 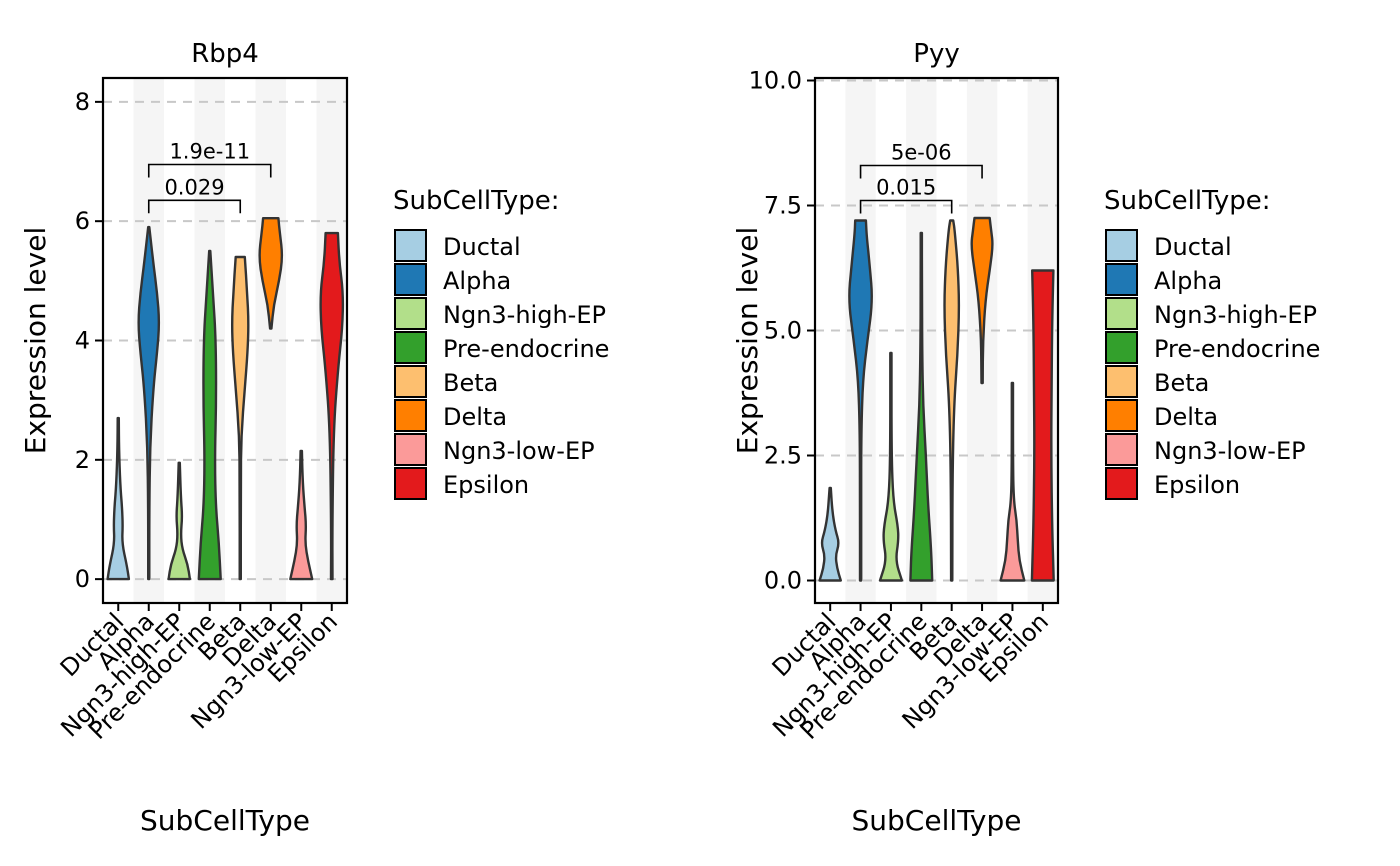 What do you see at coordinates (476, 201) in the screenshot?
I see `legend-title-rbp4: SubCellType:` at bounding box center [476, 201].